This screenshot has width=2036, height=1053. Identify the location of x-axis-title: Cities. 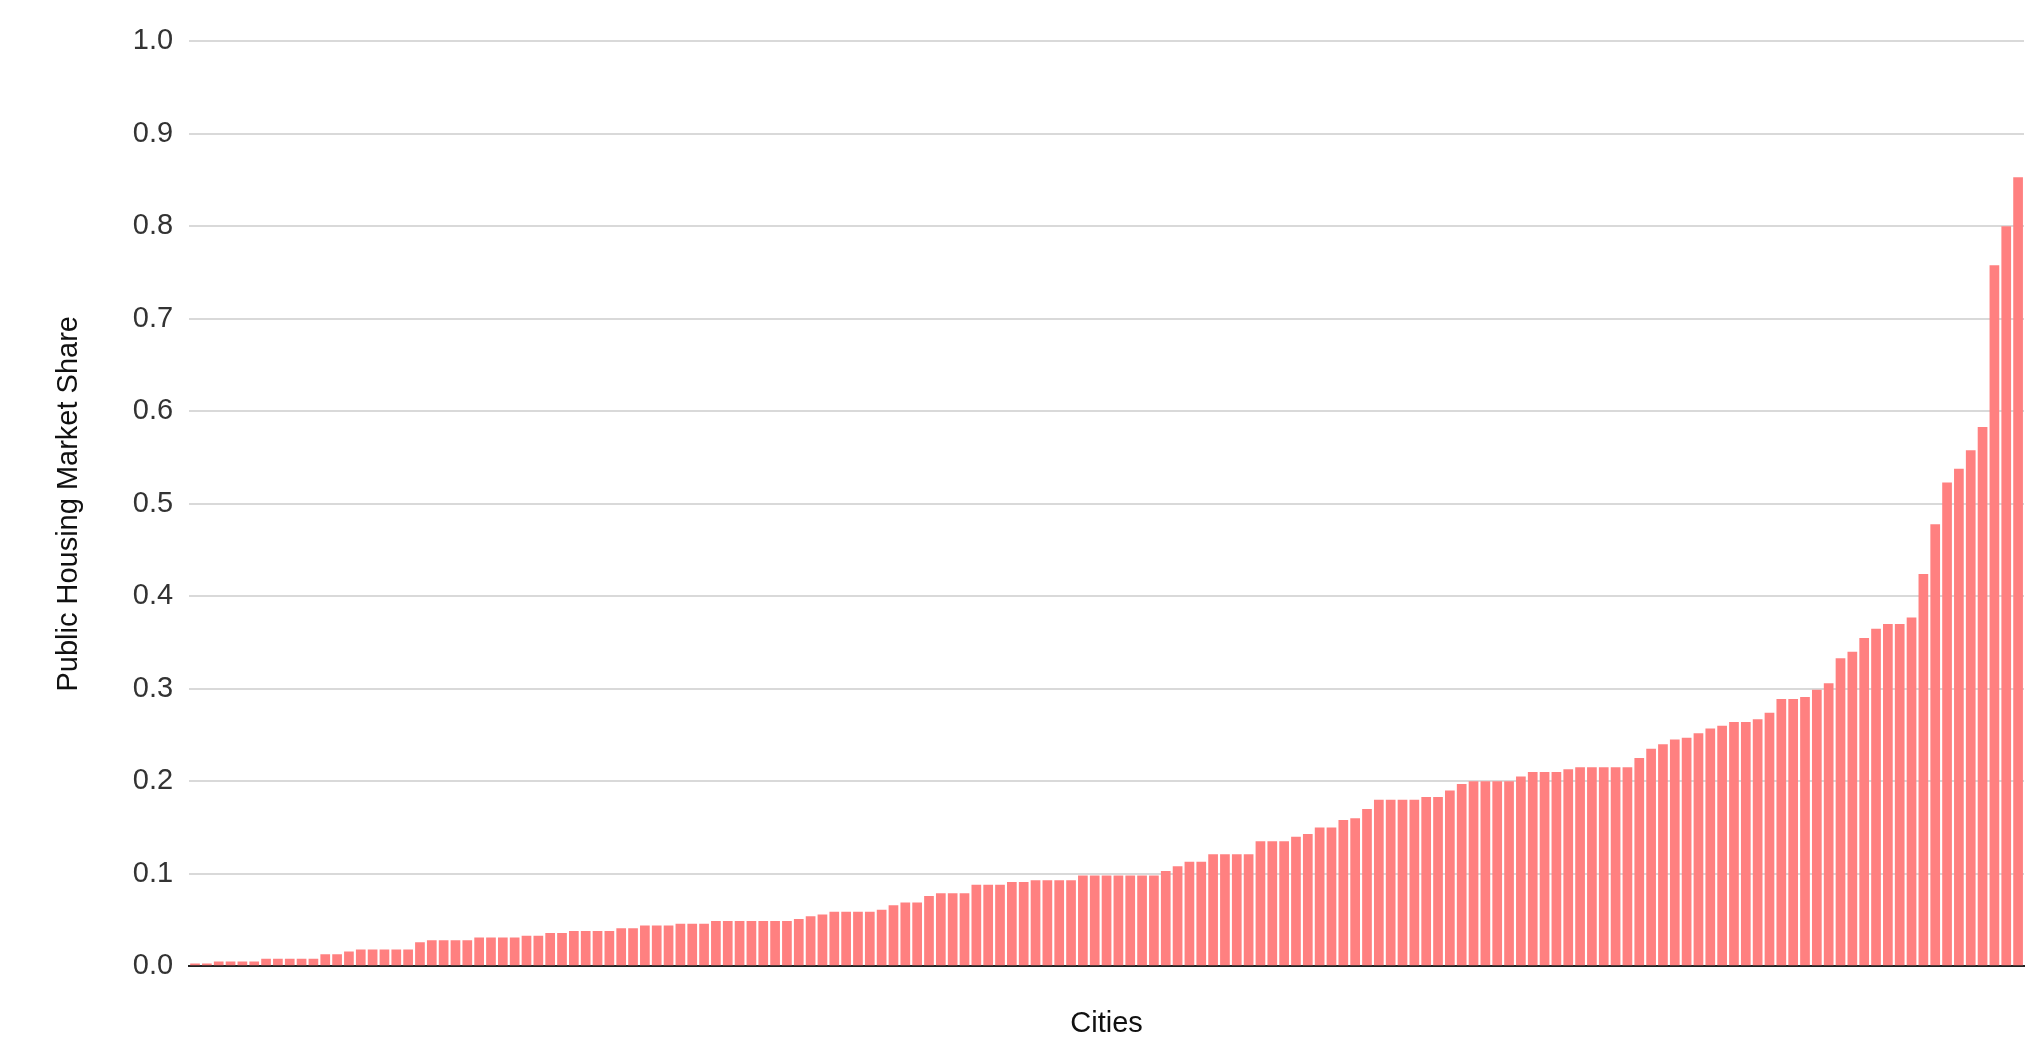
(1106, 1021).